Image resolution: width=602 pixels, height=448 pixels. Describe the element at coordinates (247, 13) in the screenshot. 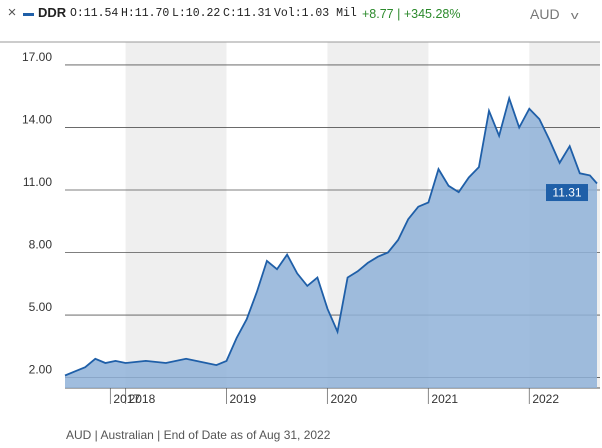

I see `close-value: C:11.31` at that location.